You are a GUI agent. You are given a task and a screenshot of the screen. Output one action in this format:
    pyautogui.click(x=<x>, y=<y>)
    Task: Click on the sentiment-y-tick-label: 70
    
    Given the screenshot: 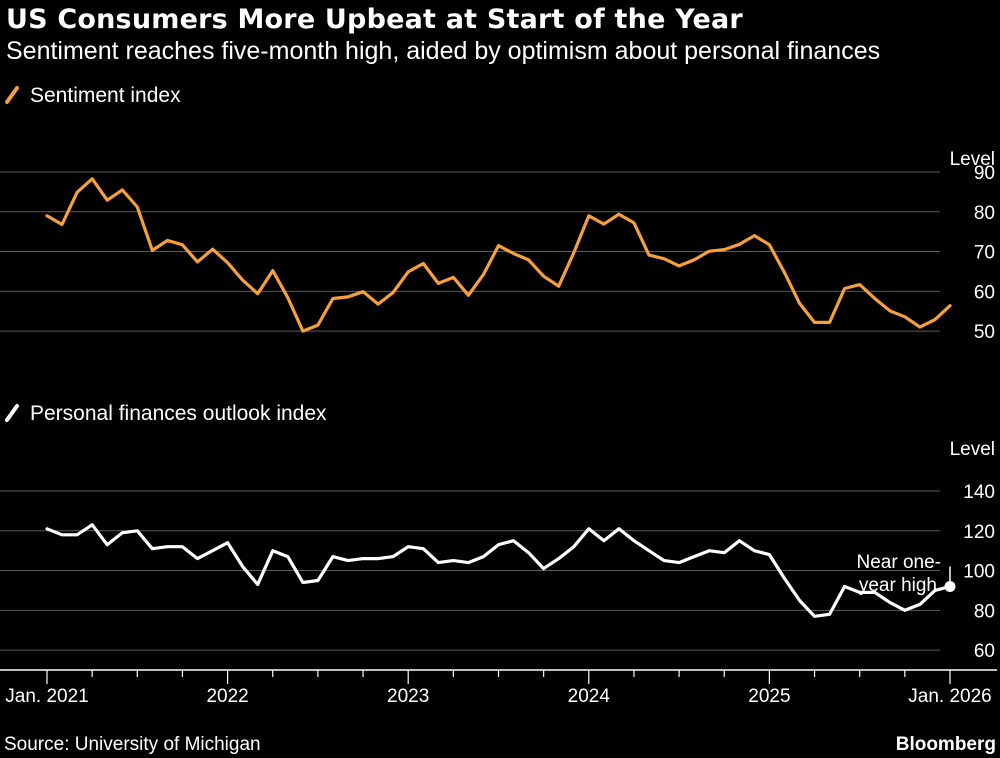 What is the action you would take?
    pyautogui.click(x=984, y=253)
    